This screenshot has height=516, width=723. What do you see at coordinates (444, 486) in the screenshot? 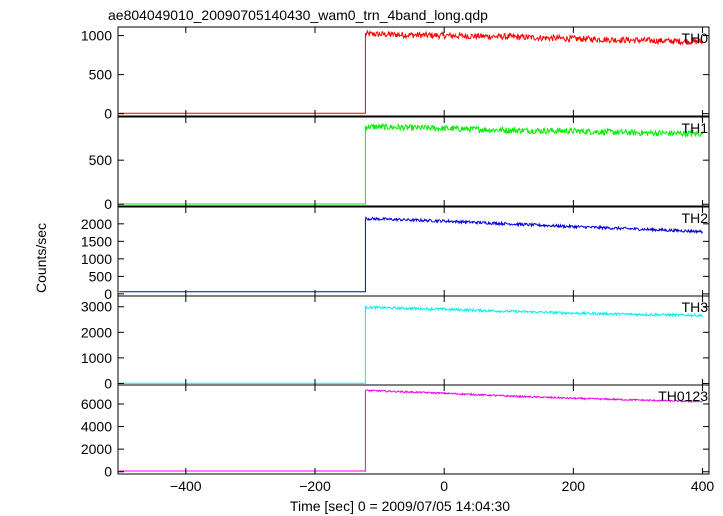
I see `x-tick-label: 0` at bounding box center [444, 486].